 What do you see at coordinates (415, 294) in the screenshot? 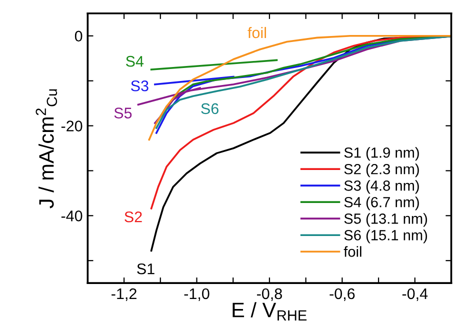
I see `x-tick-label: -0,4` at bounding box center [415, 294].